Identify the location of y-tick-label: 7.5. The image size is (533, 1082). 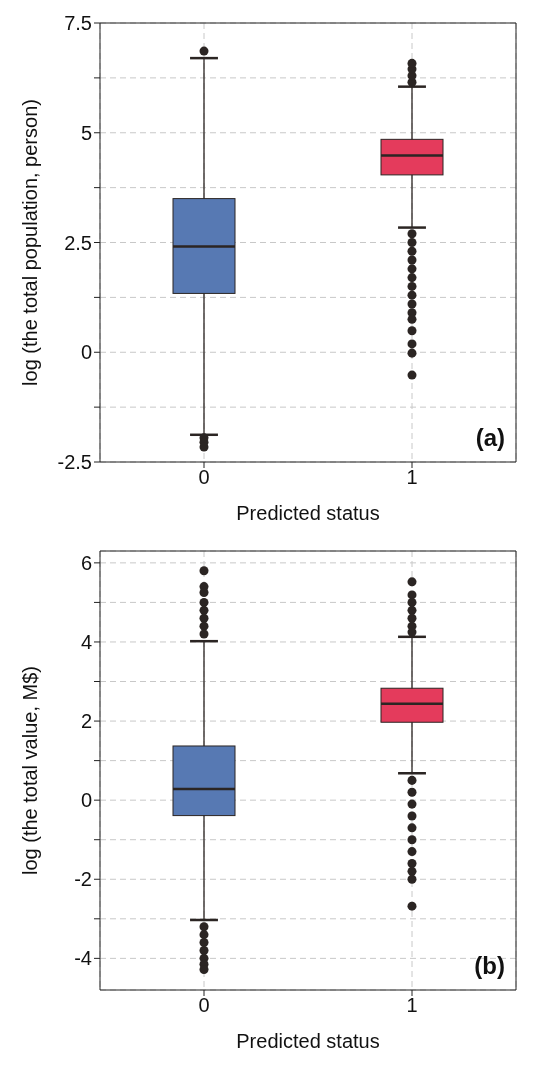
(78, 23).